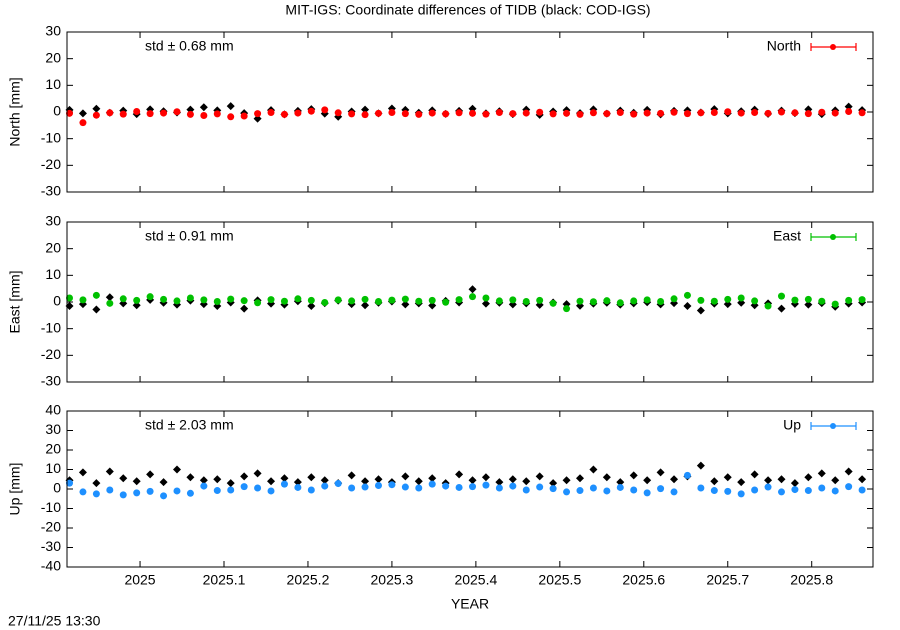  Describe the element at coordinates (51, 164) in the screenshot. I see `y-tick-label: -20` at that location.